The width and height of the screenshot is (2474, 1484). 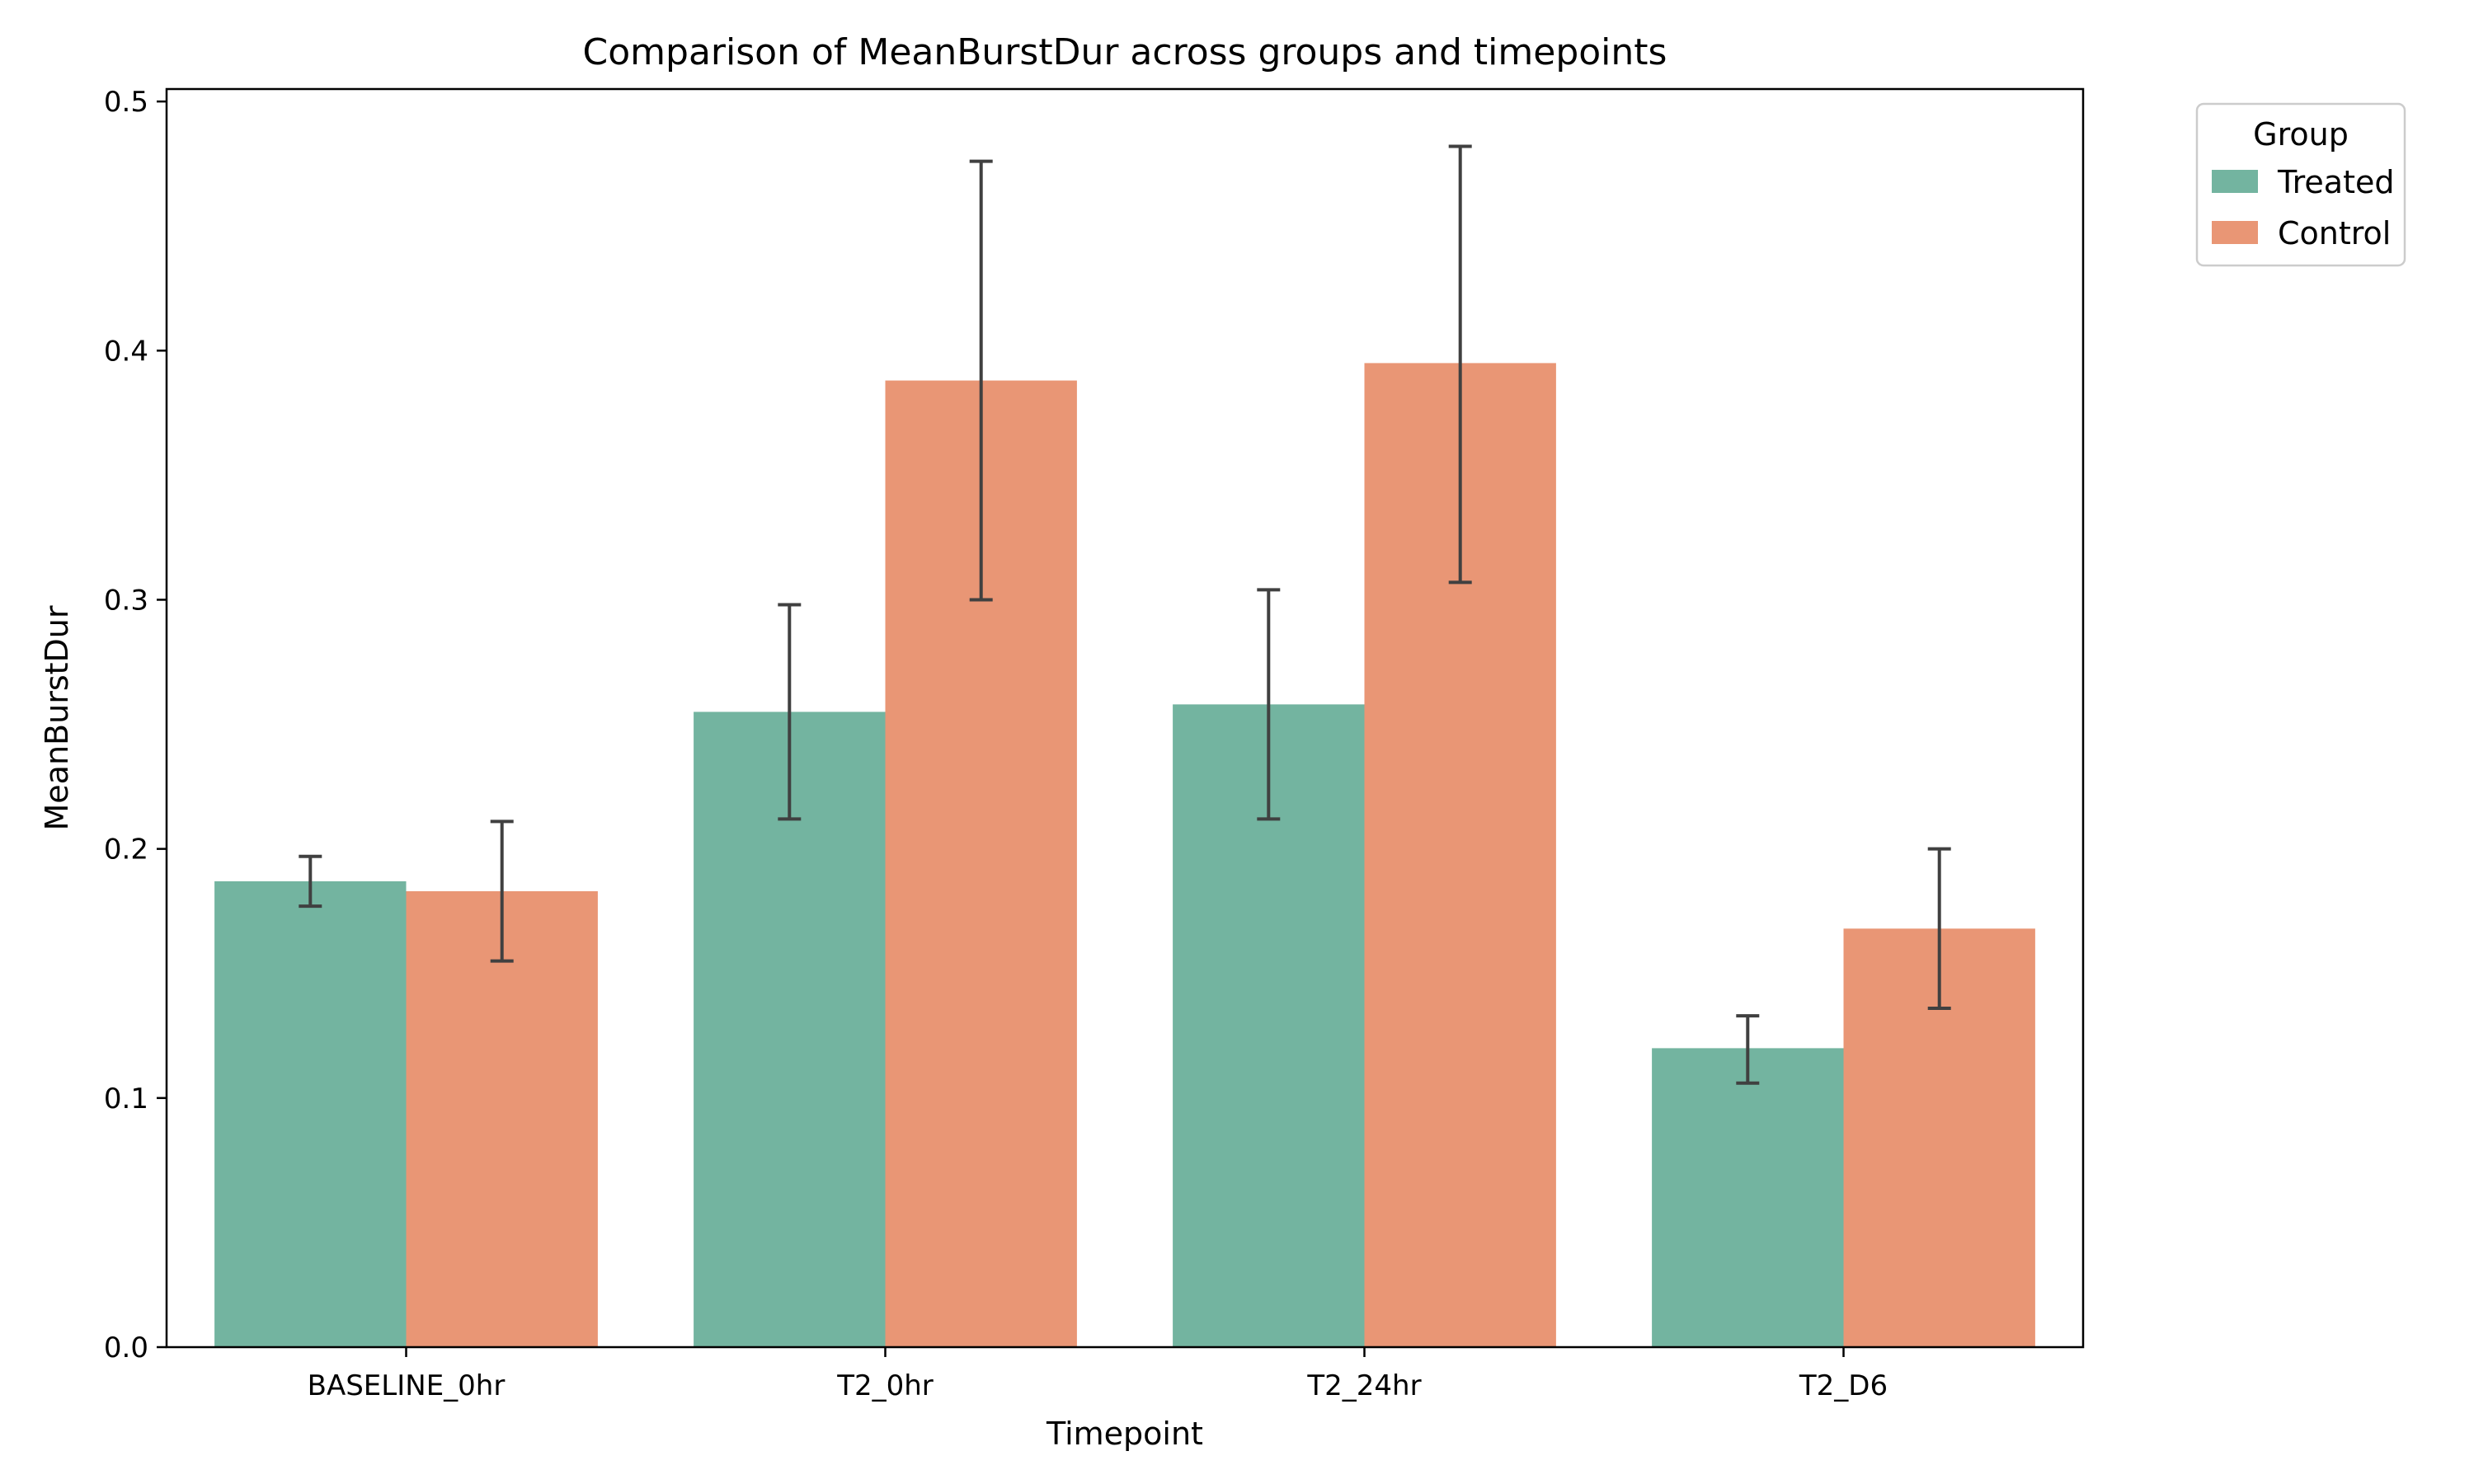 What do you see at coordinates (502, 1119) in the screenshot?
I see `bar-control-baseline_0hr` at bounding box center [502, 1119].